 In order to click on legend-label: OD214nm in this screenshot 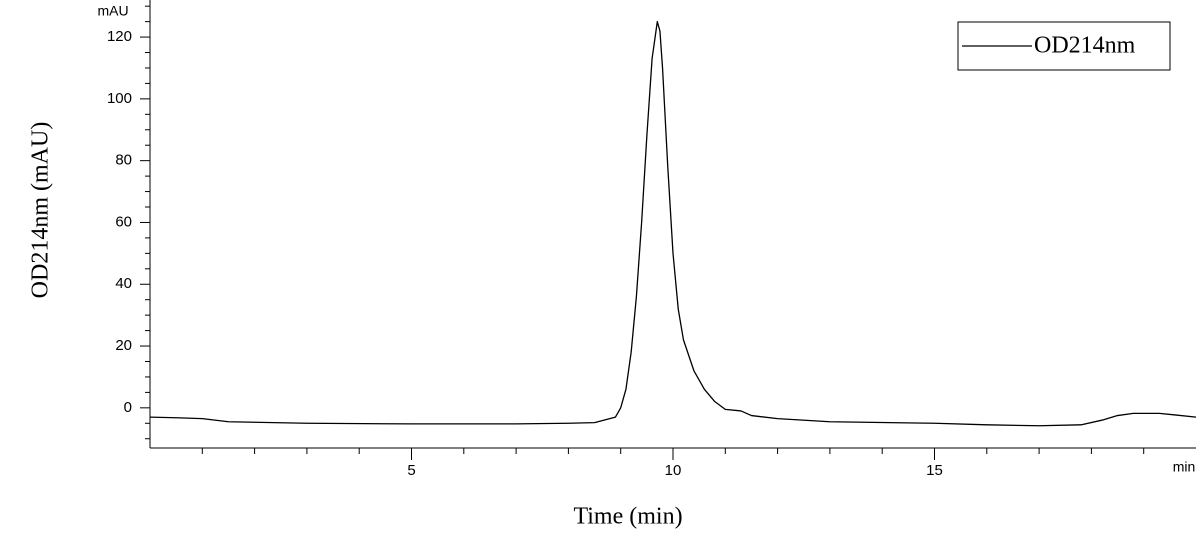, I will do `click(1085, 46)`.